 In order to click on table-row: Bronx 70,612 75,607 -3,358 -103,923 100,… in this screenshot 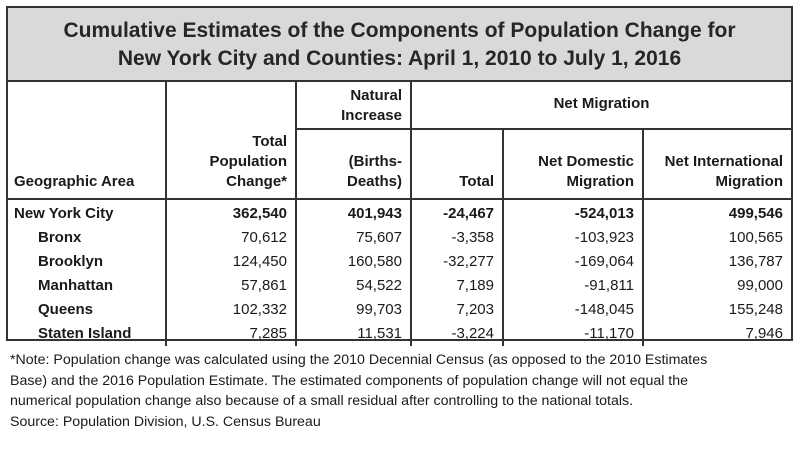, I will do `click(399, 238)`.